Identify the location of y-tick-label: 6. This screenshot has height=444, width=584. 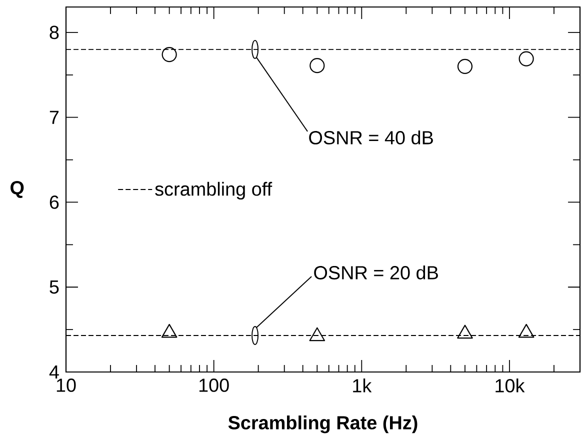
(54, 202).